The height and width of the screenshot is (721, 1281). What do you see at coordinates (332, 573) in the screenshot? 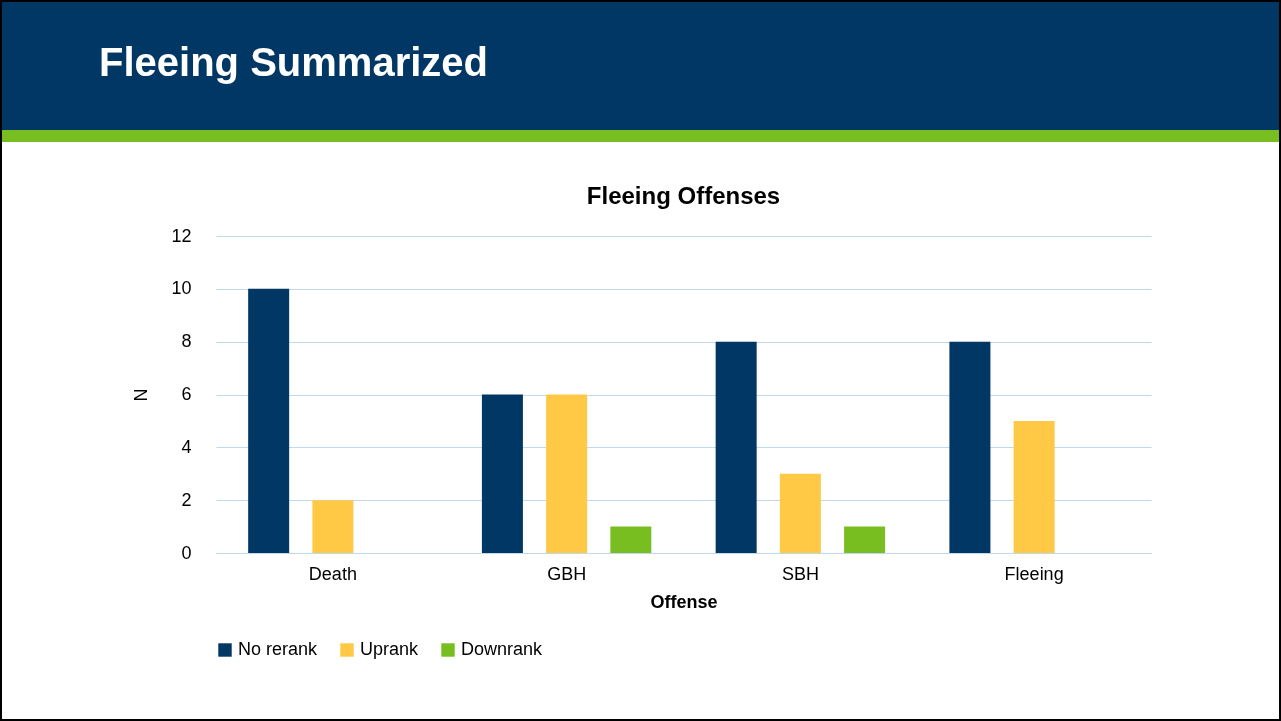
I see `x-tick-label: Death` at bounding box center [332, 573].